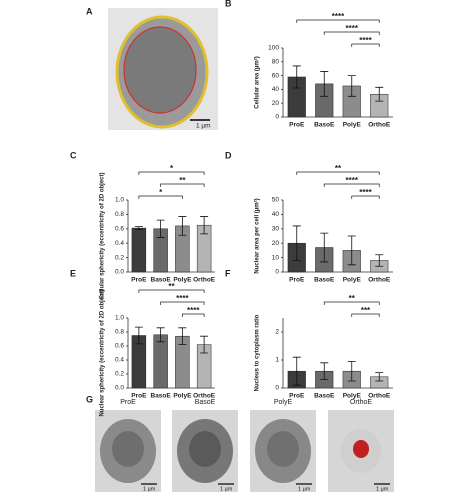 The height and width of the screenshot is (500, 474). What do you see at coordinates (119, 214) in the screenshot?
I see `y-tick-label: 0.8` at bounding box center [119, 214].